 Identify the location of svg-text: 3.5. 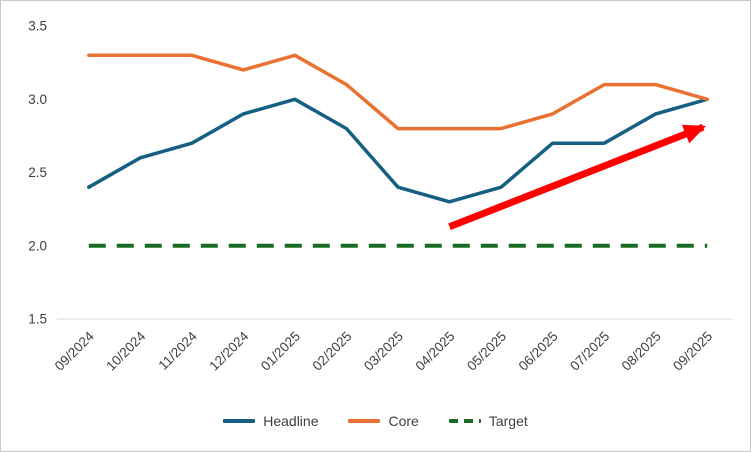
(37, 26).